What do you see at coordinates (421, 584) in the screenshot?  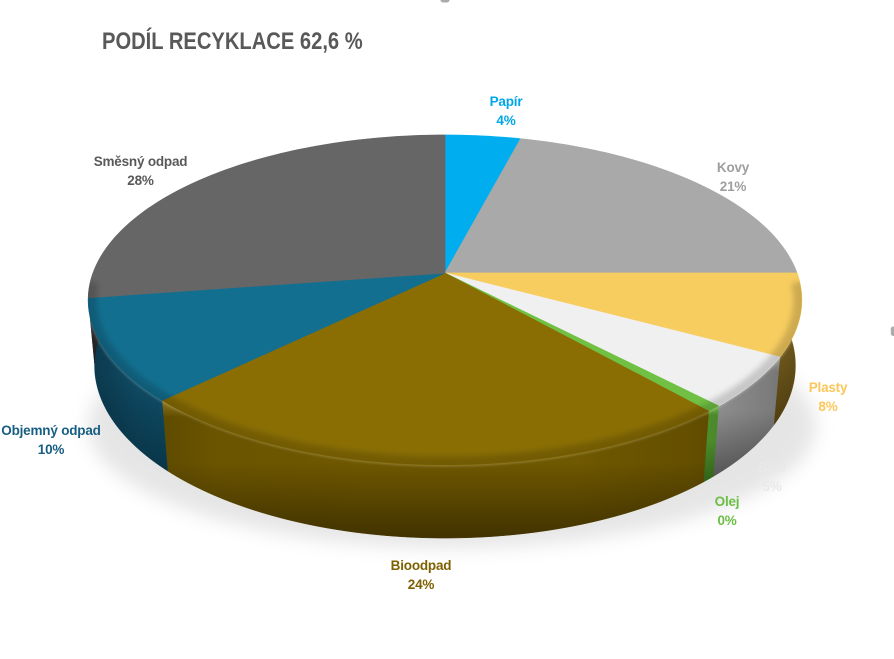 I see `slice-label-percent: 24%` at bounding box center [421, 584].